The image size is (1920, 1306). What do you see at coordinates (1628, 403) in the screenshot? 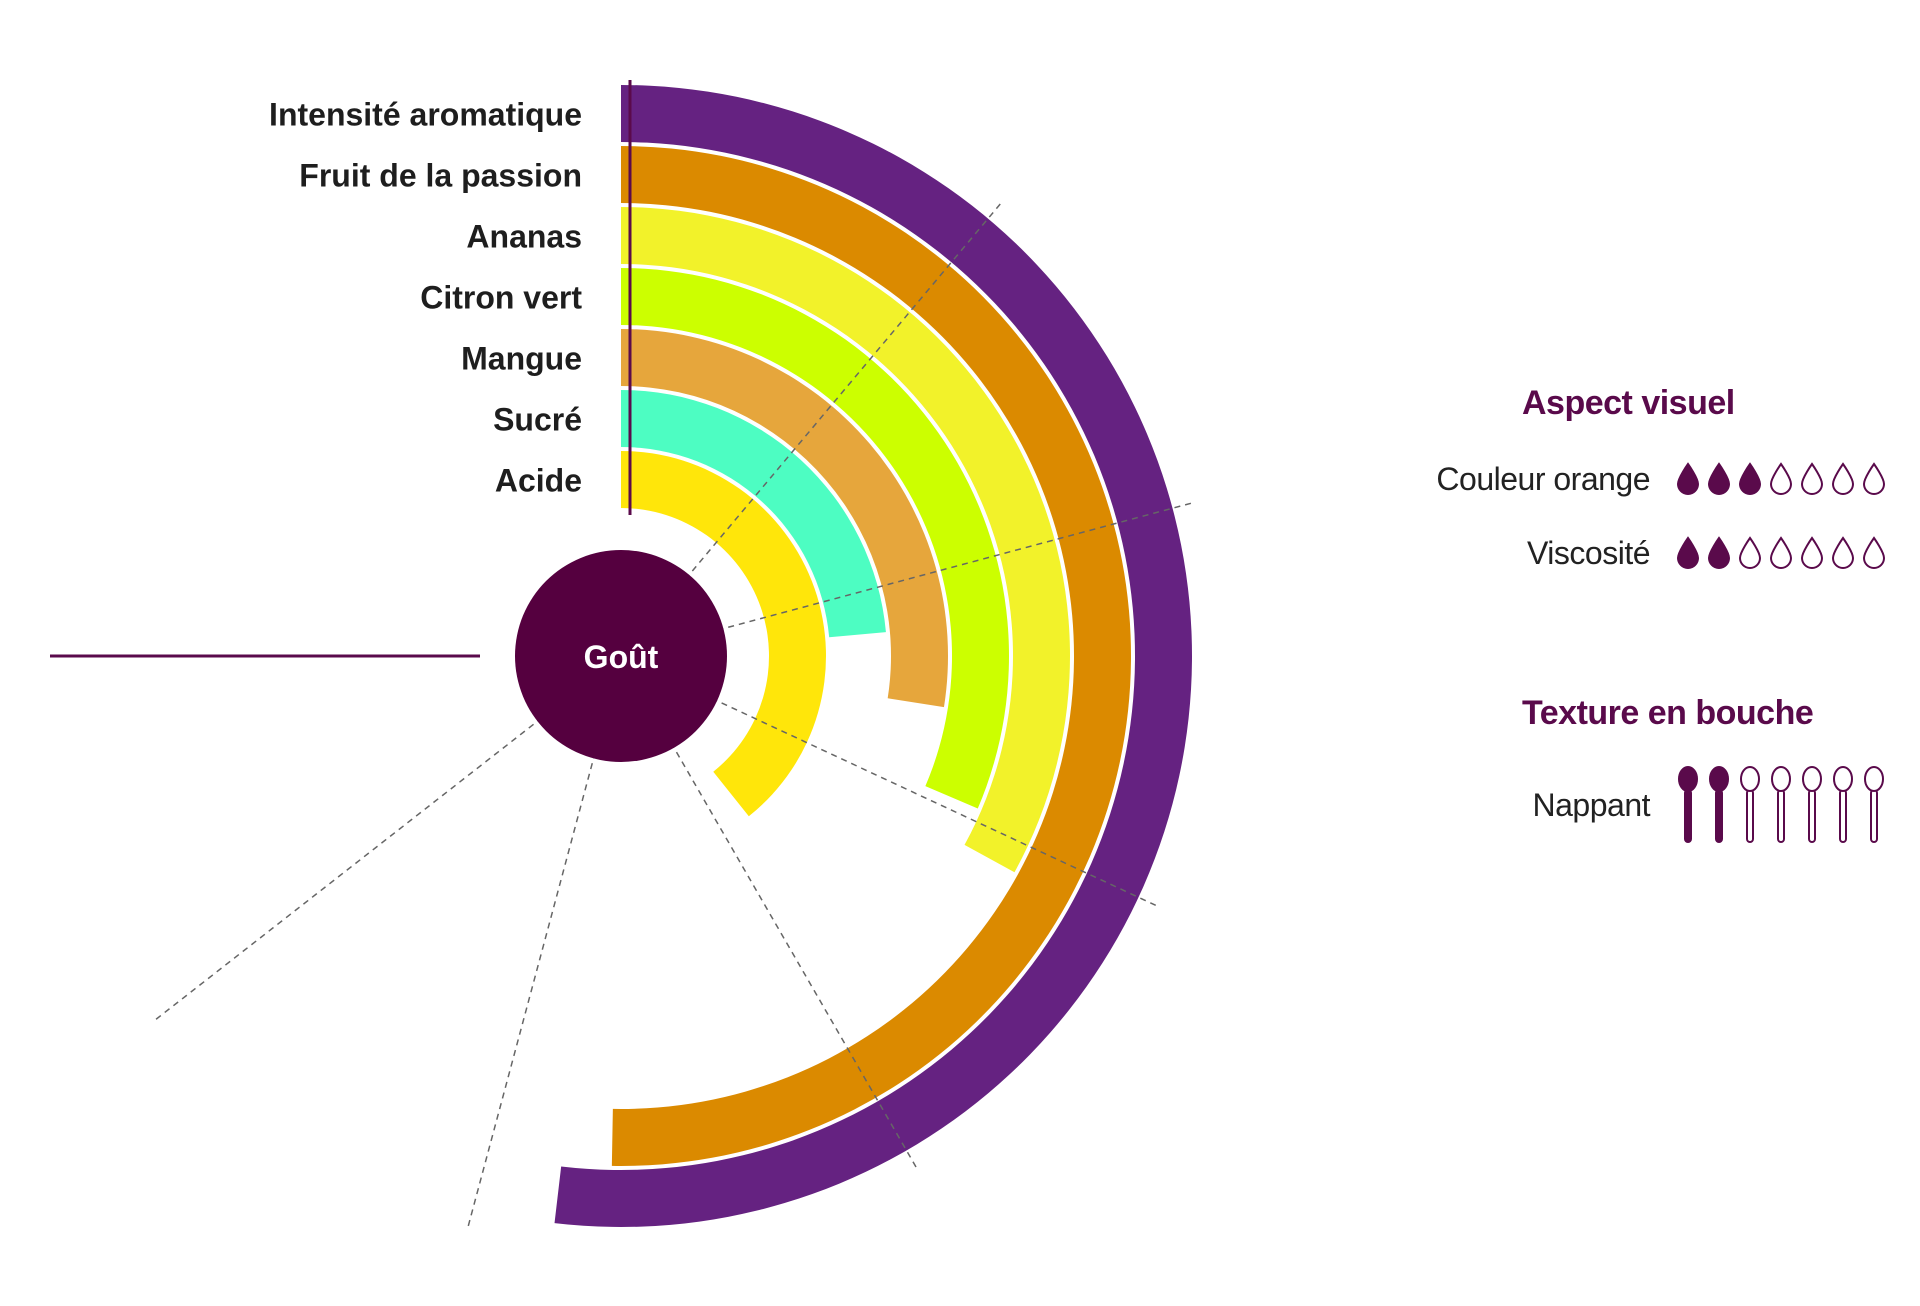
I see `aspect-visuel-title: Aspect visuel` at bounding box center [1628, 403].